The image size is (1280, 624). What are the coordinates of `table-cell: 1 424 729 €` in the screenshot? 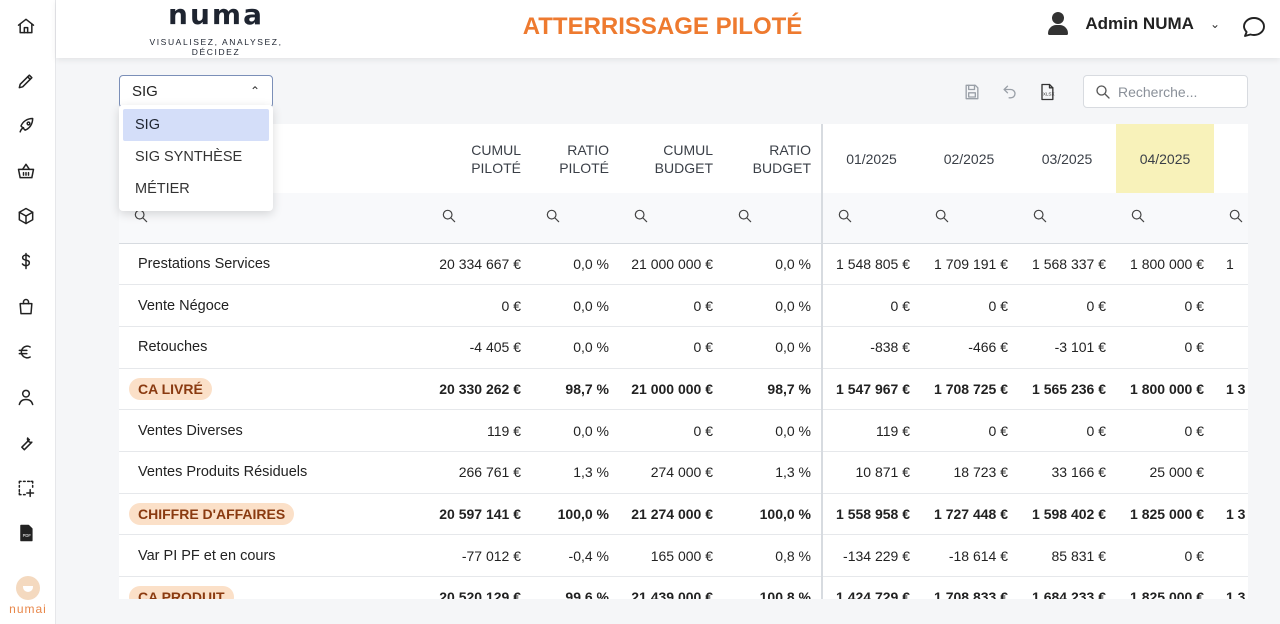 It's located at (870, 587).